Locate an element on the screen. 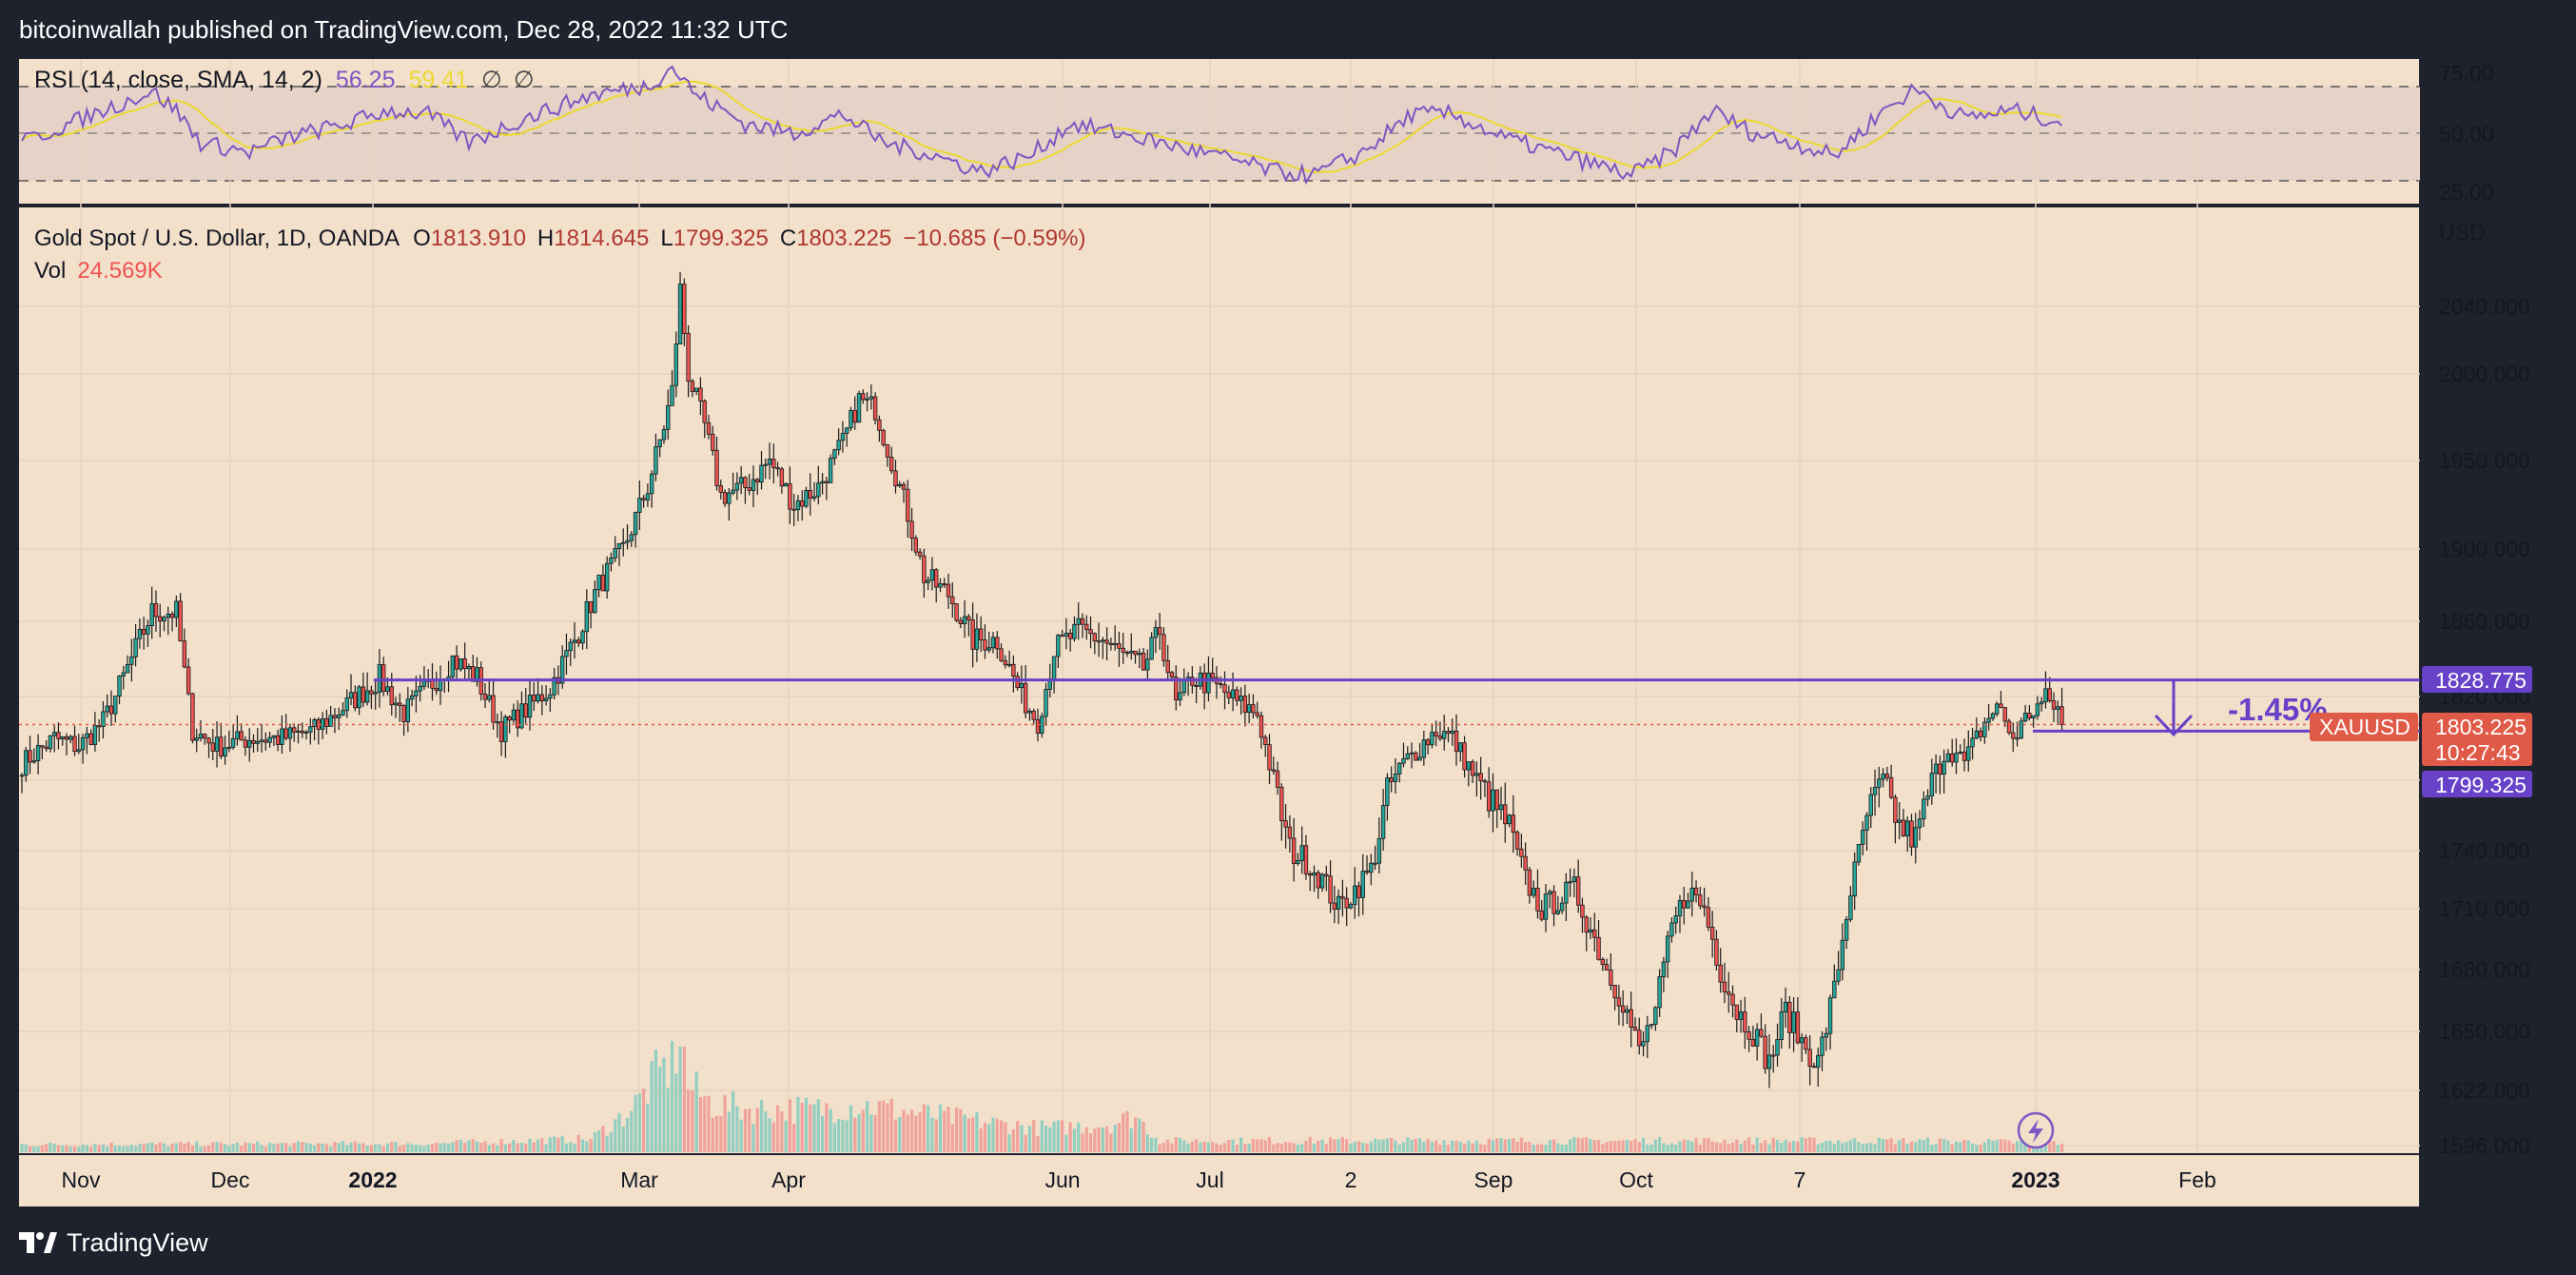  rsi-tick: 50.00 is located at coordinates (2467, 135).